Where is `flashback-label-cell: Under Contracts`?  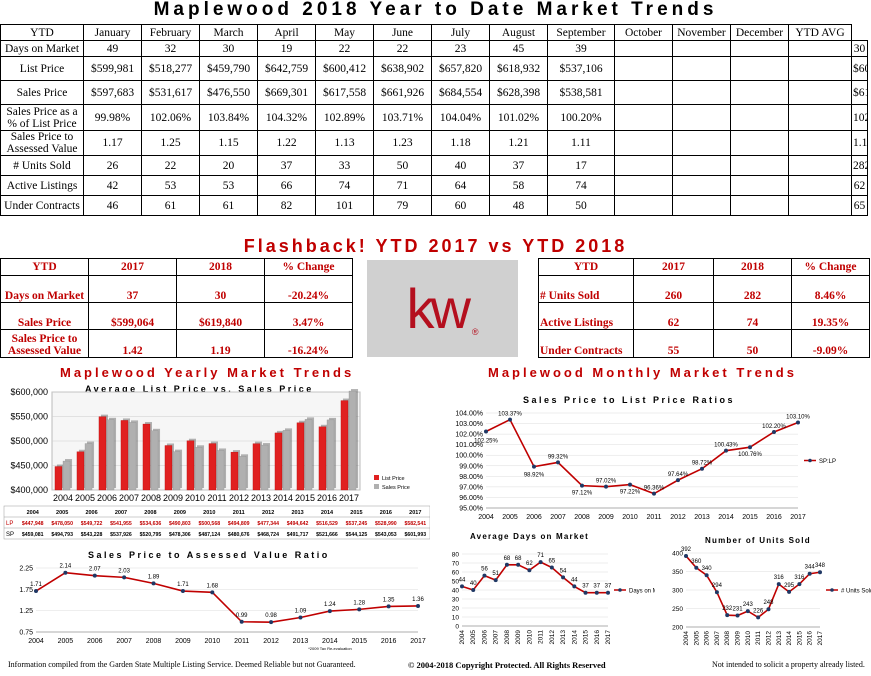 flashback-label-cell: Under Contracts is located at coordinates (586, 343).